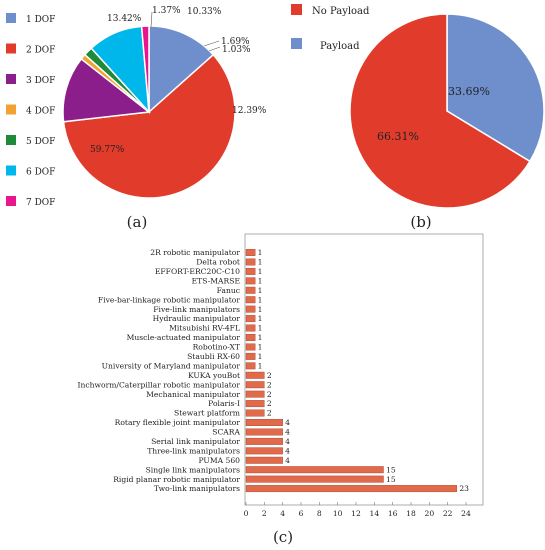 The height and width of the screenshot is (550, 545). What do you see at coordinates (264, 432) in the screenshot?
I see `bar-scara` at bounding box center [264, 432].